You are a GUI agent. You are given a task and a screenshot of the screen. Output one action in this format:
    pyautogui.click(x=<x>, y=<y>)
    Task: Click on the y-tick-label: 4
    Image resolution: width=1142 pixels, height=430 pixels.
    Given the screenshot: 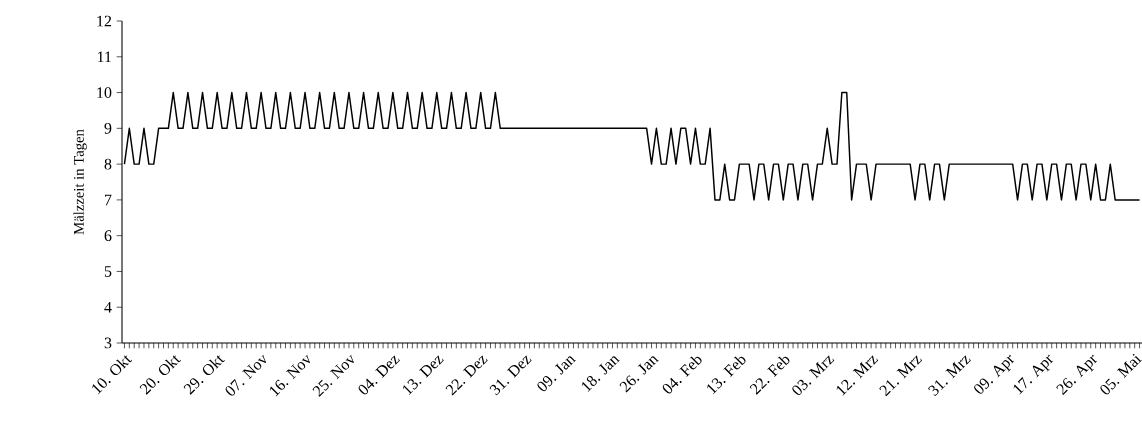 What is the action you would take?
    pyautogui.click(x=108, y=307)
    